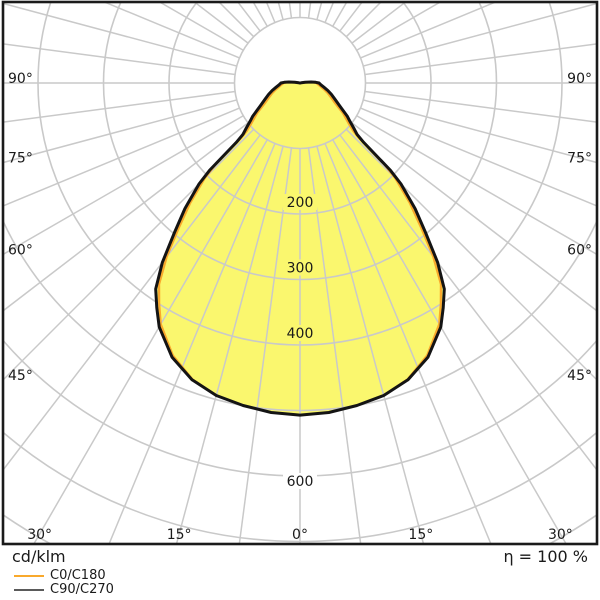  What do you see at coordinates (20, 376) in the screenshot?
I see `angle-label-left: 45°` at bounding box center [20, 376].